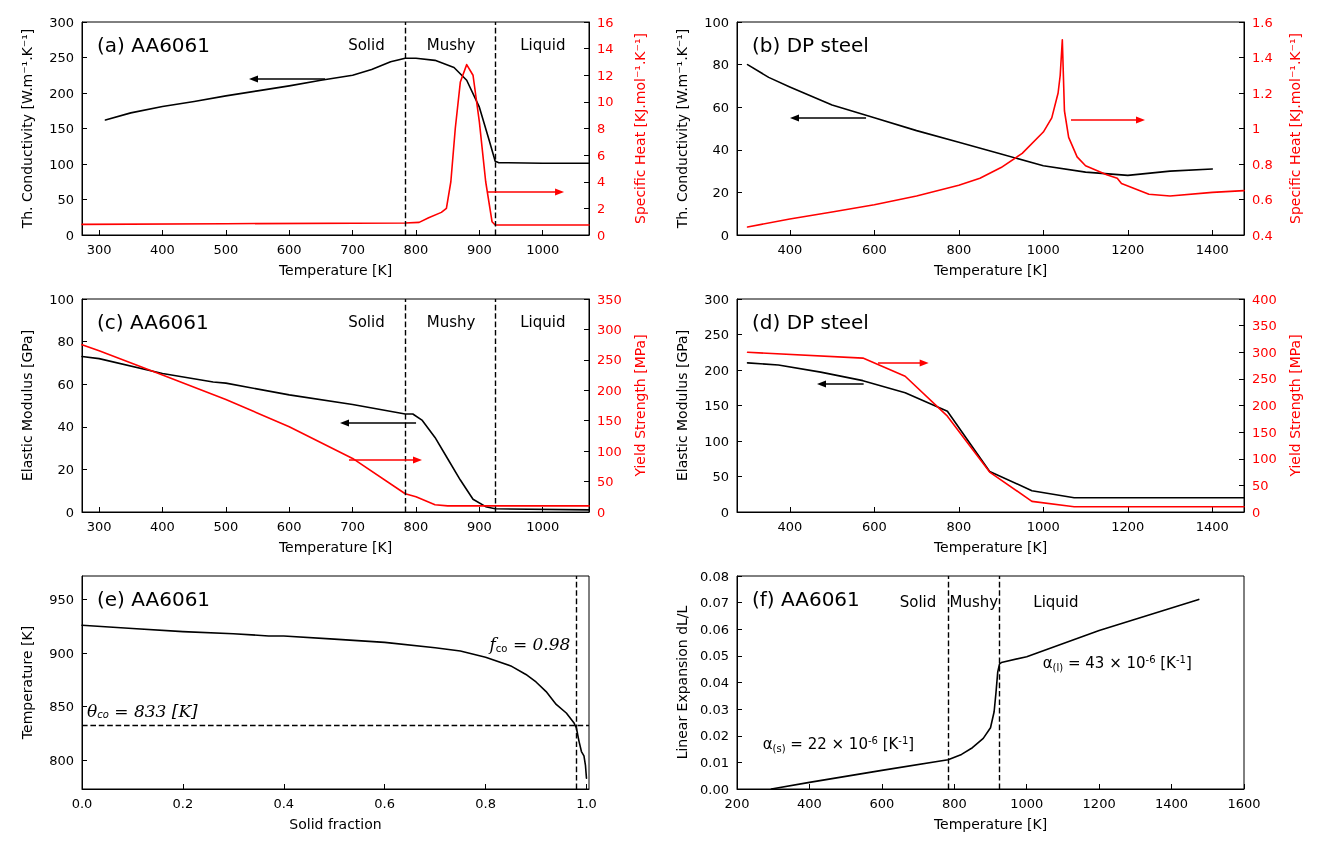 The width and height of the screenshot is (1327, 848). Describe the element at coordinates (601, 208) in the screenshot. I see `y2-tick-label: 2` at that location.